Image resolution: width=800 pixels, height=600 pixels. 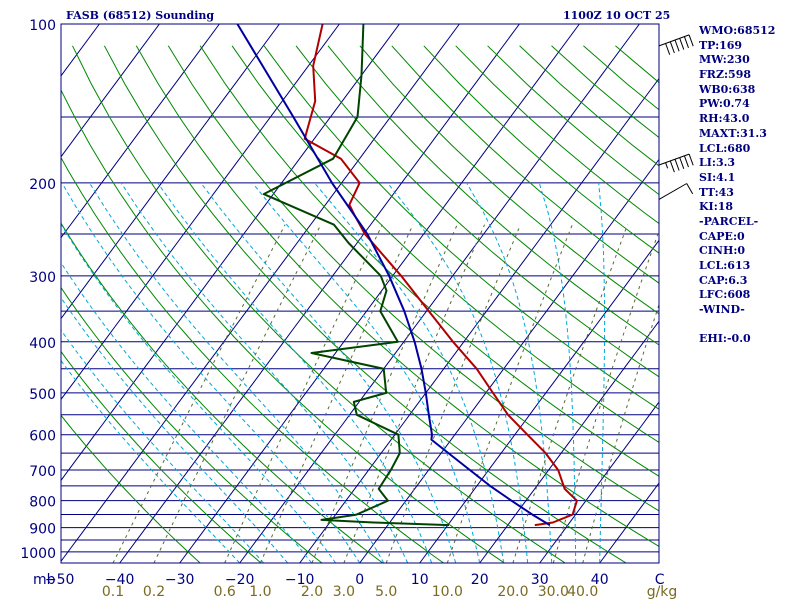 I want to click on pressure-tick-label: 800, so click(x=42, y=503).